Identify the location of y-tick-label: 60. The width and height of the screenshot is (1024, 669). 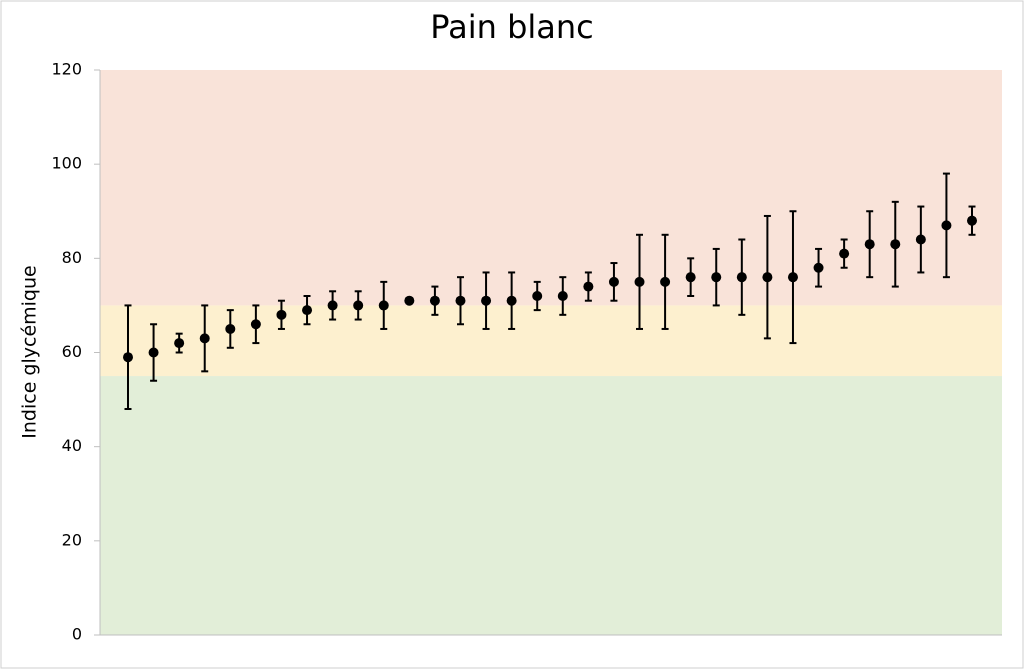
(72, 351).